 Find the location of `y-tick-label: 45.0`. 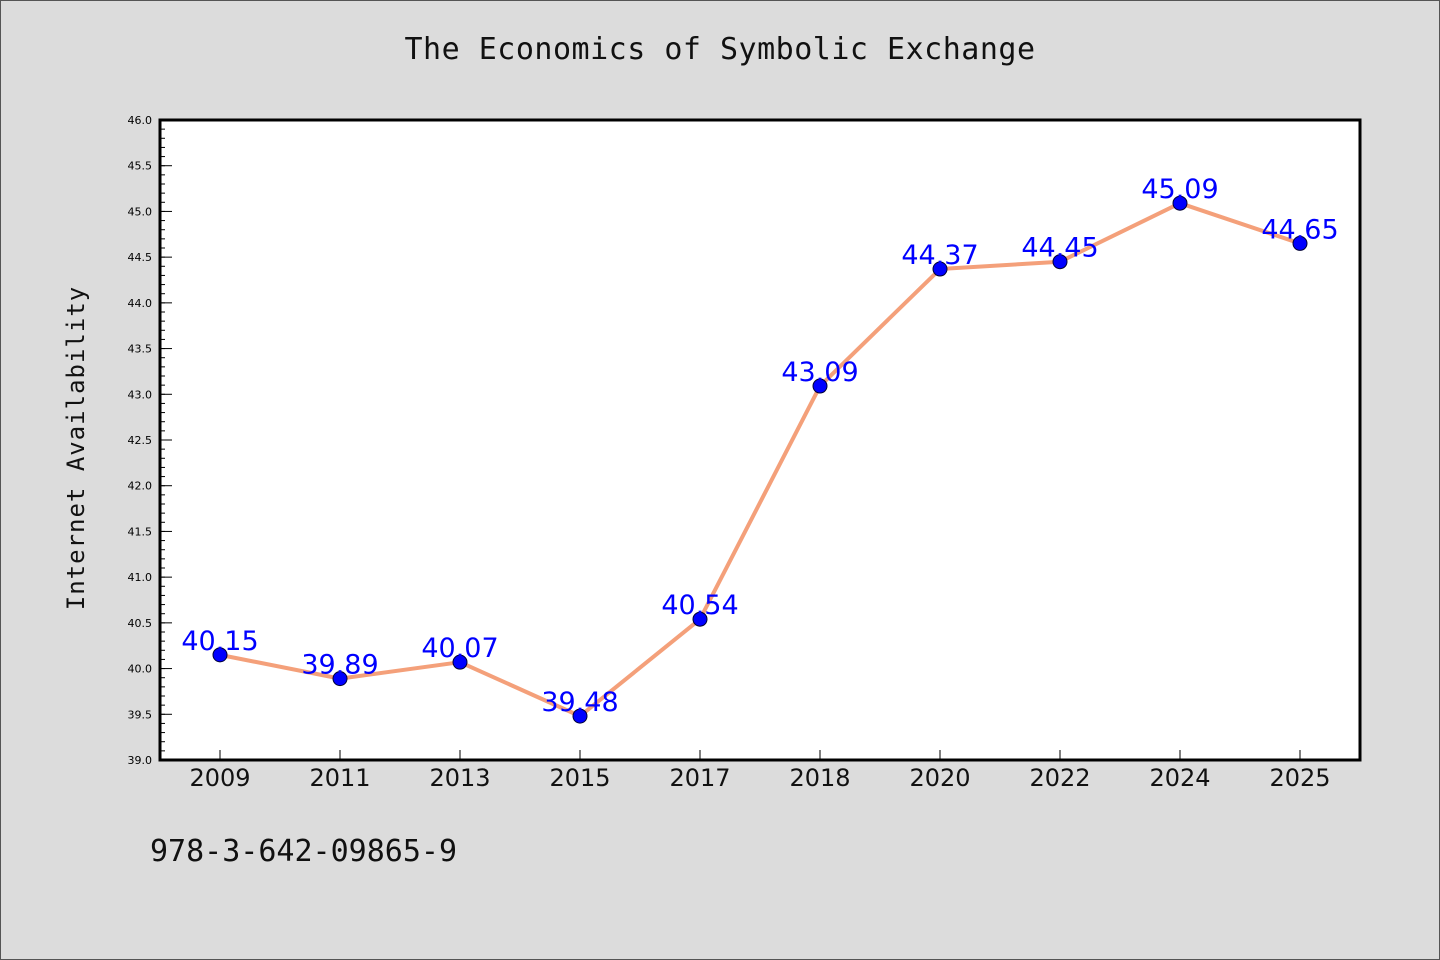

y-tick-label: 45.0 is located at coordinates (140, 211).